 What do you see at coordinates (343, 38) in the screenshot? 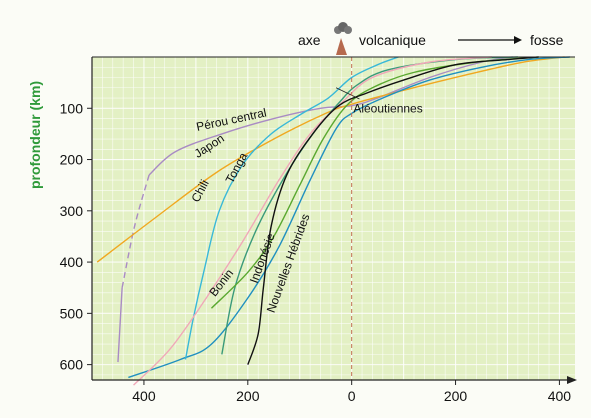
I see `volcano-icon` at bounding box center [343, 38].